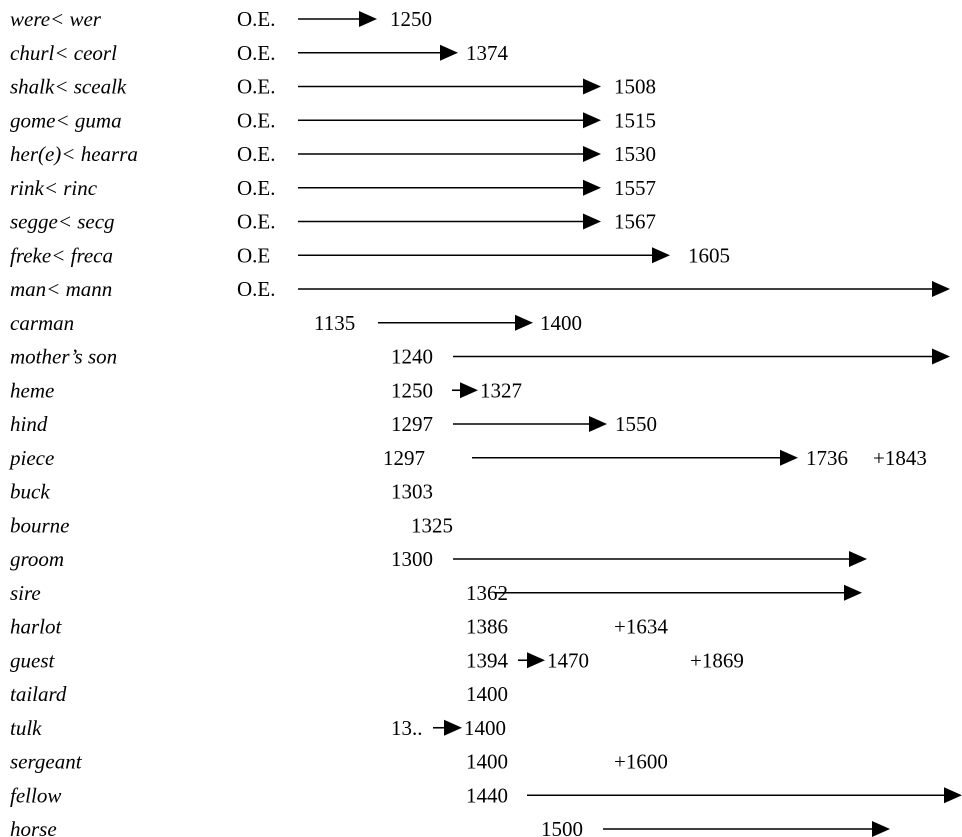 Image resolution: width=962 pixels, height=837 pixels. I want to click on word-label: tailard, so click(38, 694).